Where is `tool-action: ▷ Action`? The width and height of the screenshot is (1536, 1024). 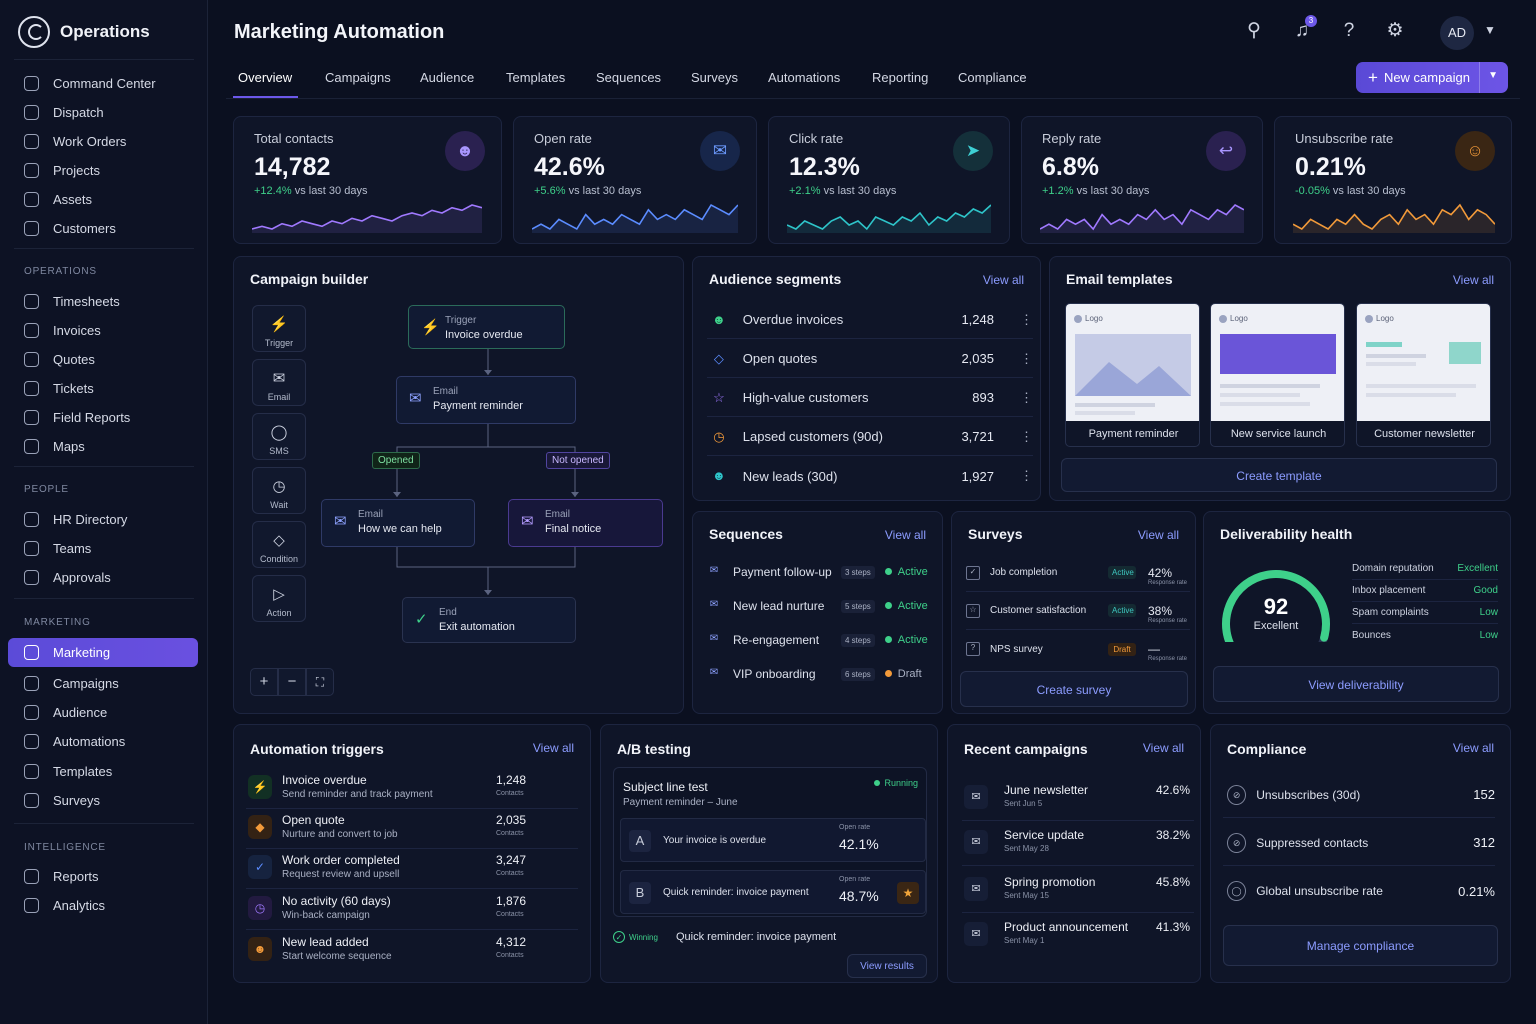
tool-action: ▷ Action is located at coordinates (279, 598).